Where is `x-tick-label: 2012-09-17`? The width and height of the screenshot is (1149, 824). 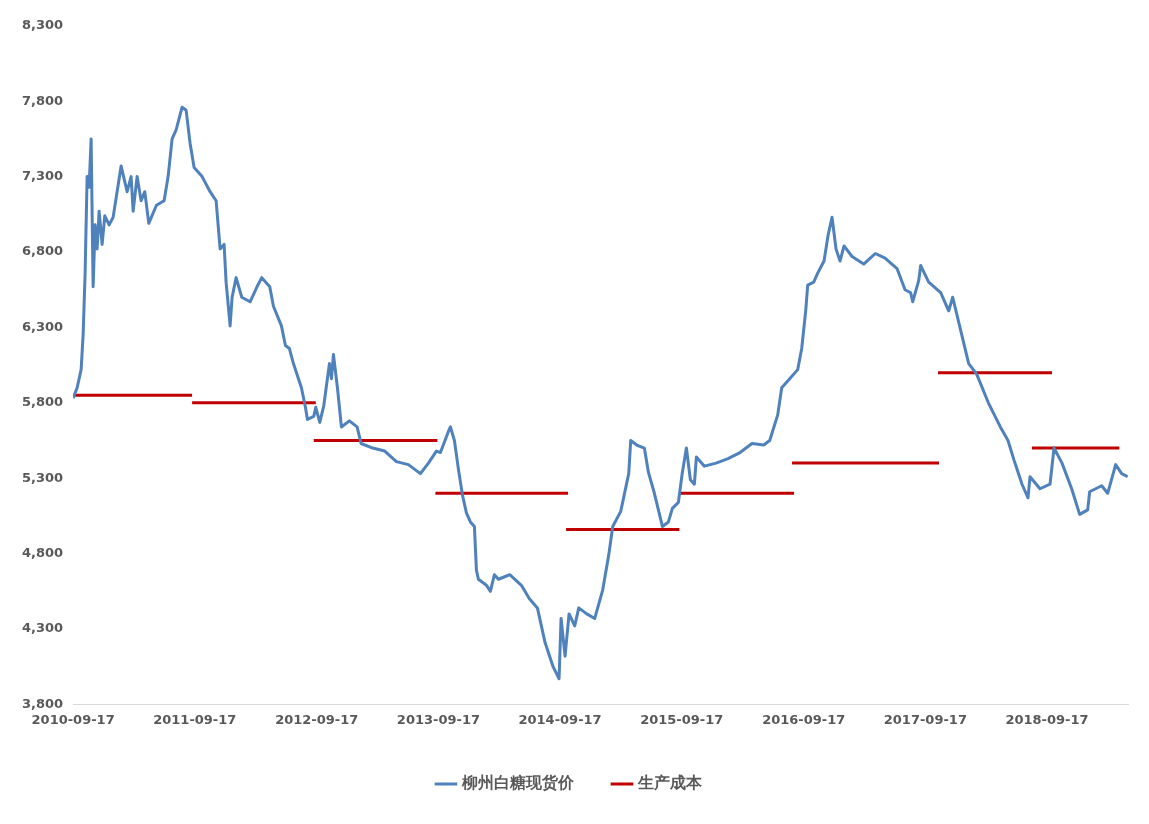 x-tick-label: 2012-09-17 is located at coordinates (317, 719).